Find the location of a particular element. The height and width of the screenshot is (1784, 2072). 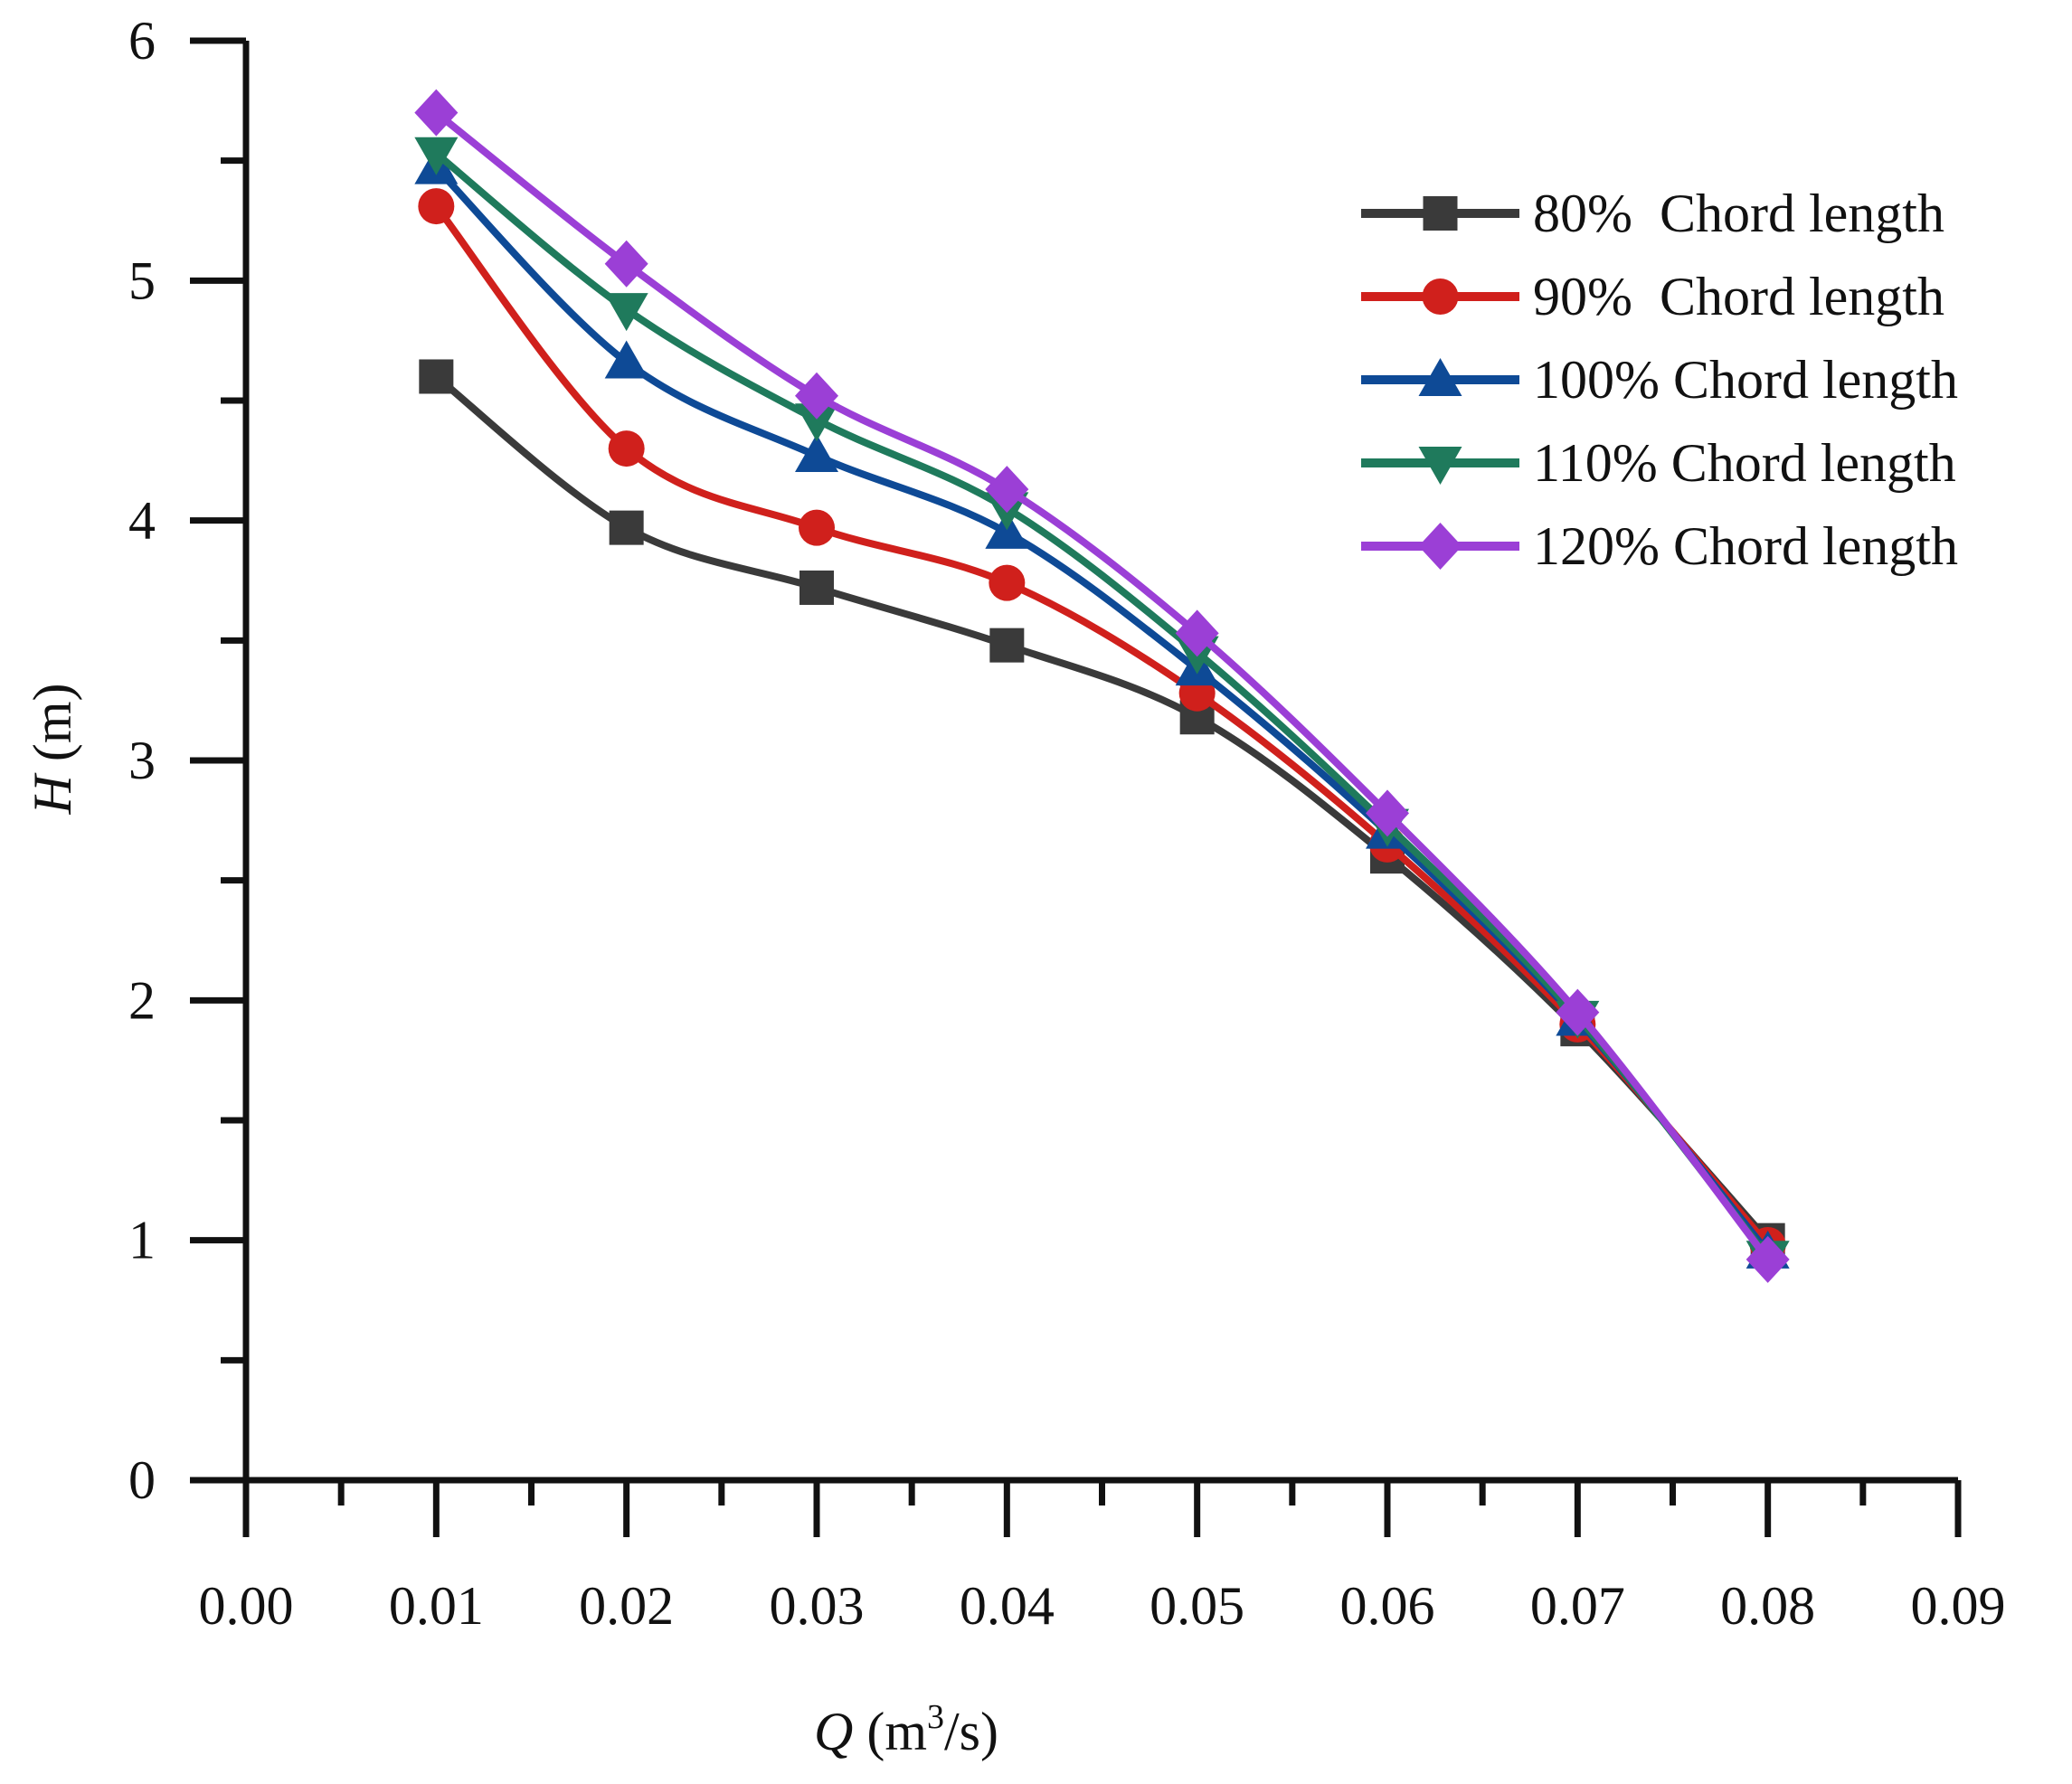

x-tick-label: 0.08 is located at coordinates (1768, 1606).